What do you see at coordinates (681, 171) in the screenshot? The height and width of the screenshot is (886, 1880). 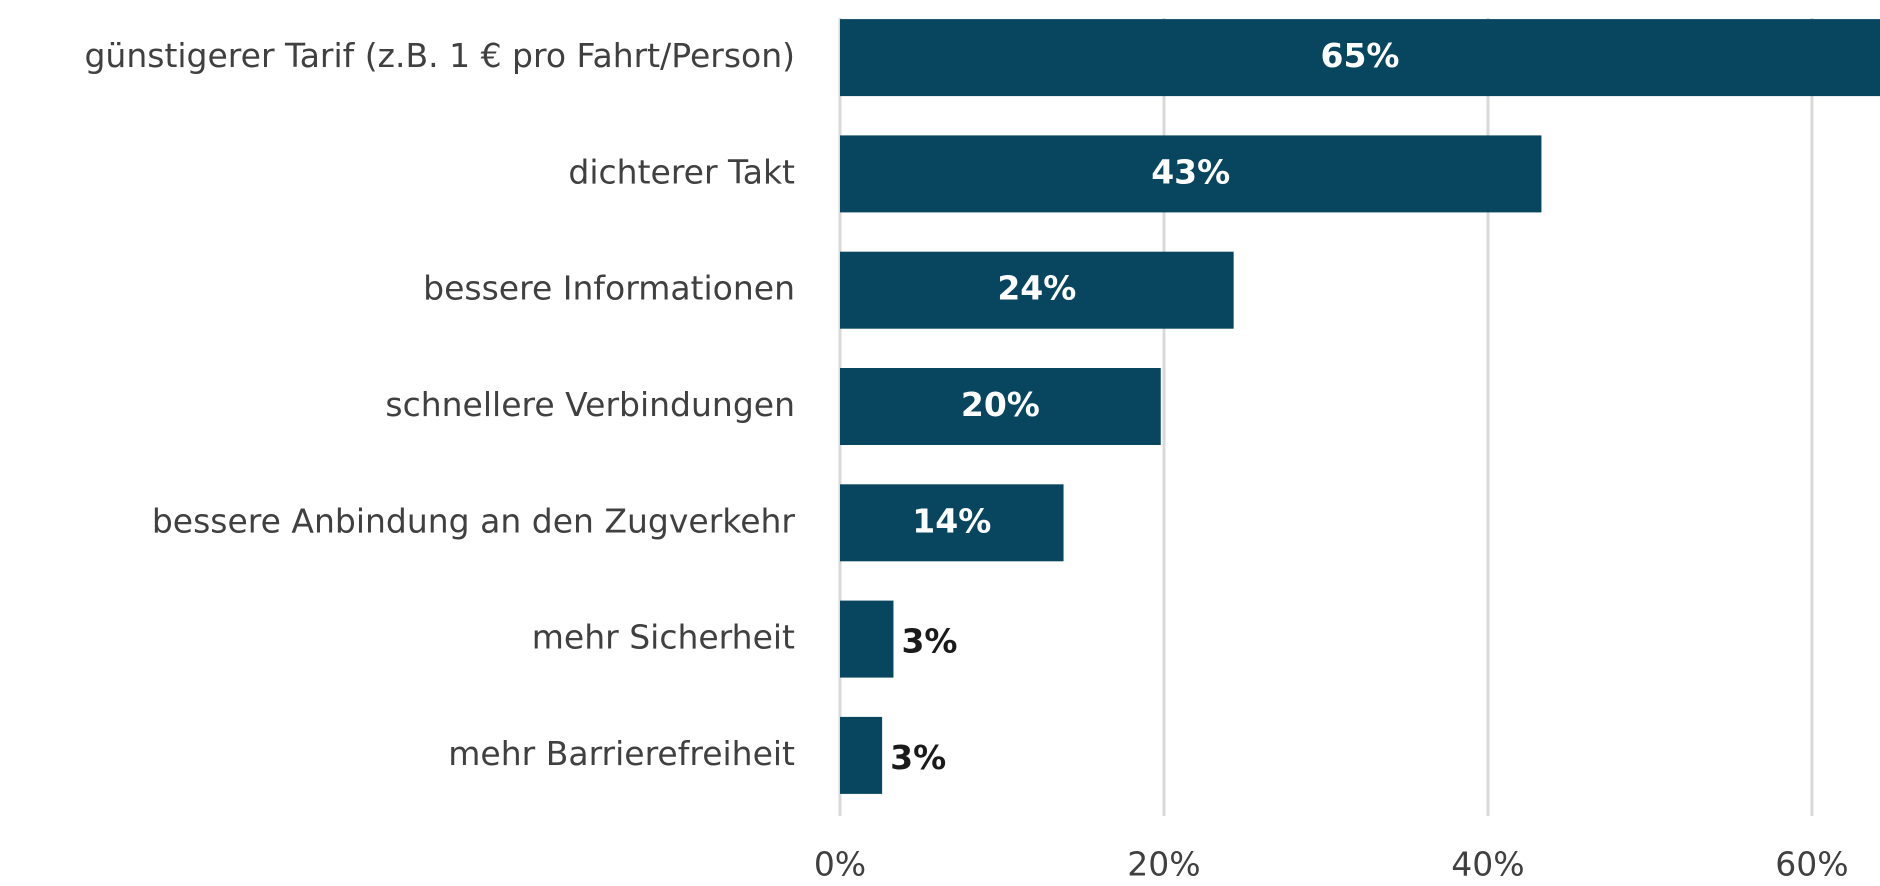 I see `y-tick-label: dichterer Takt` at bounding box center [681, 171].